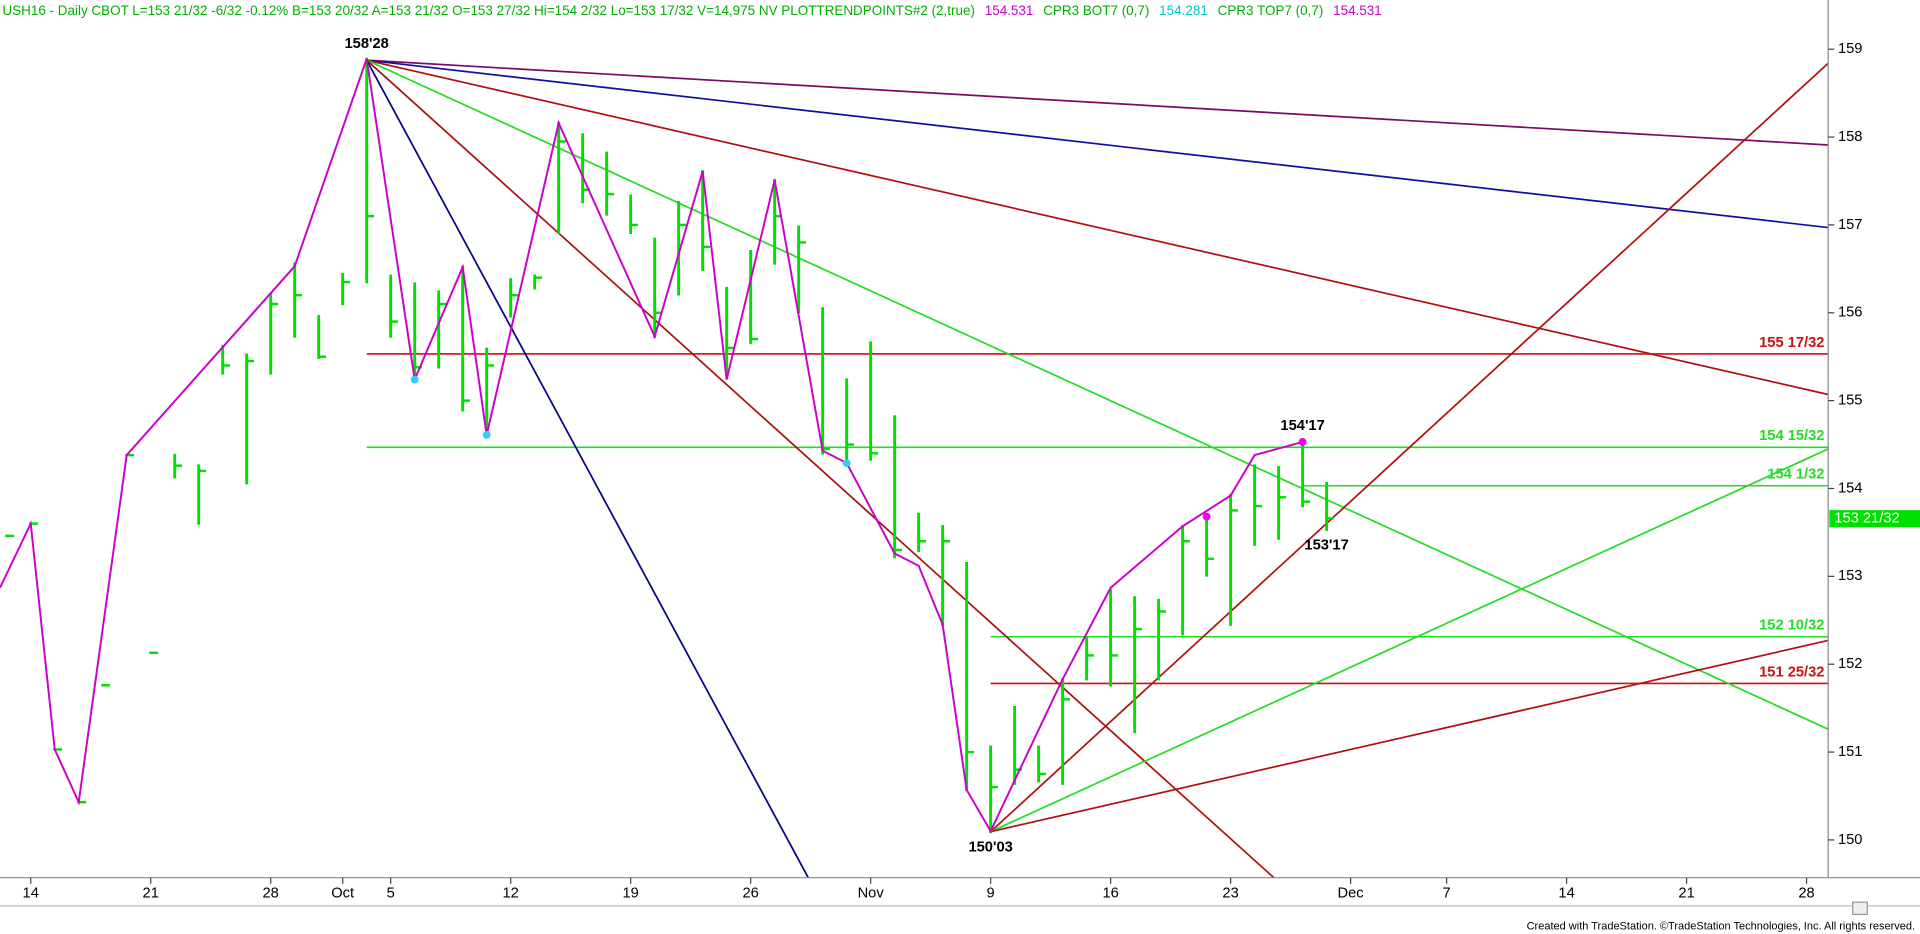 Image resolution: width=1920 pixels, height=934 pixels. Describe the element at coordinates (1110, 893) in the screenshot. I see `x-tick-label: 16` at that location.